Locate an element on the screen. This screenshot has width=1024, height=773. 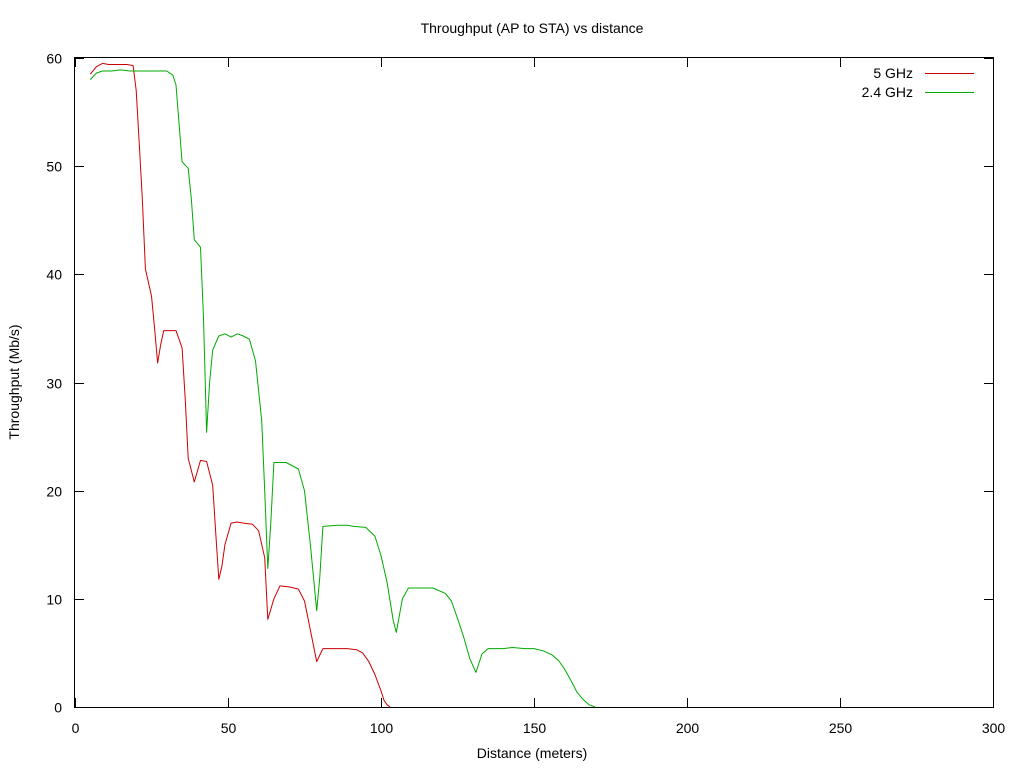
y-tick-labels: 0 10 20 30 40 50 60 is located at coordinates (54, 383).